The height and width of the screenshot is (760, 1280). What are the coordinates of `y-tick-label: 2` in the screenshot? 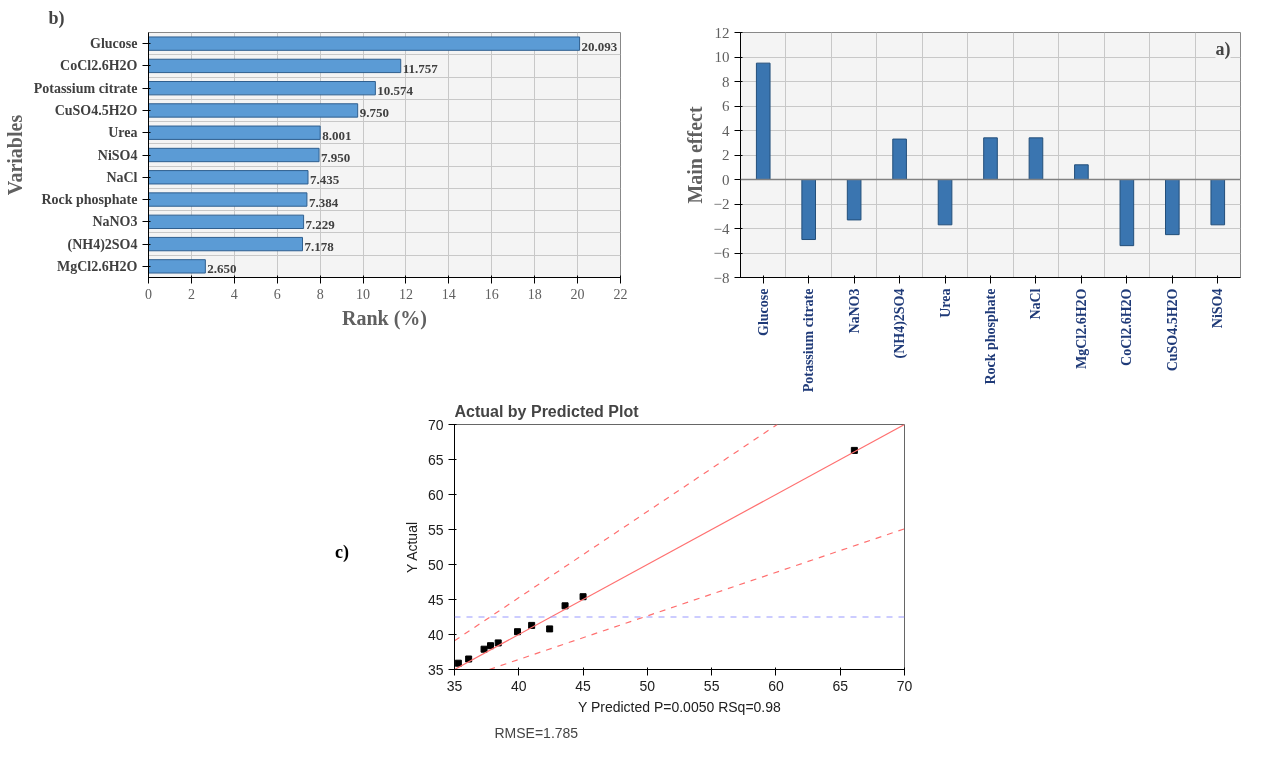 It's located at (726, 155).